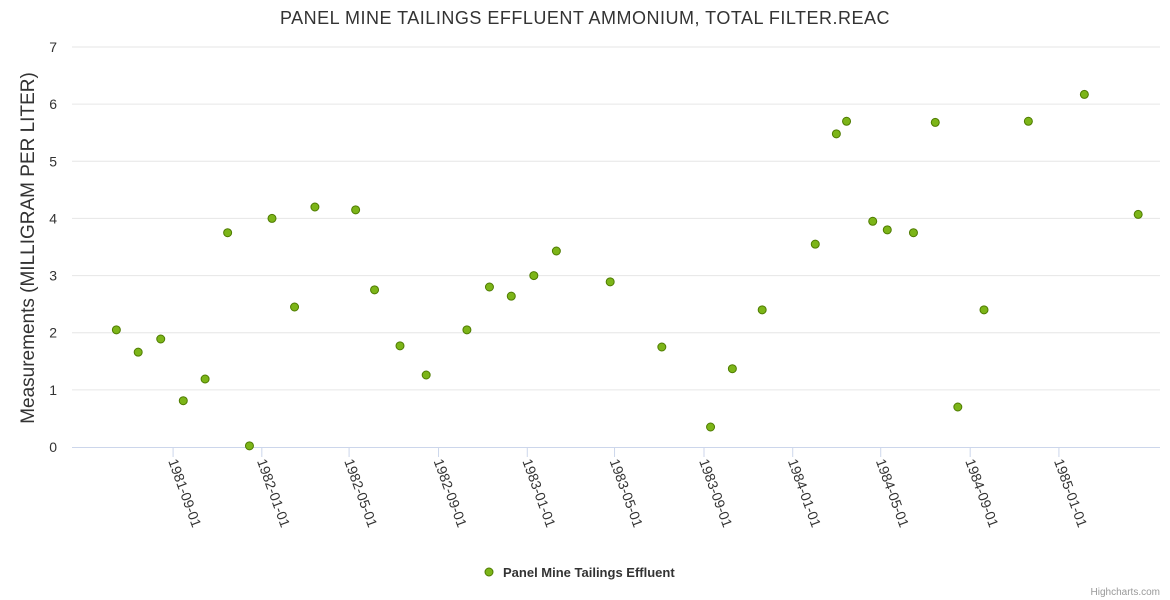  What do you see at coordinates (589, 572) in the screenshot?
I see `legend-label-series: Panel Mine Tailings Effluent` at bounding box center [589, 572].